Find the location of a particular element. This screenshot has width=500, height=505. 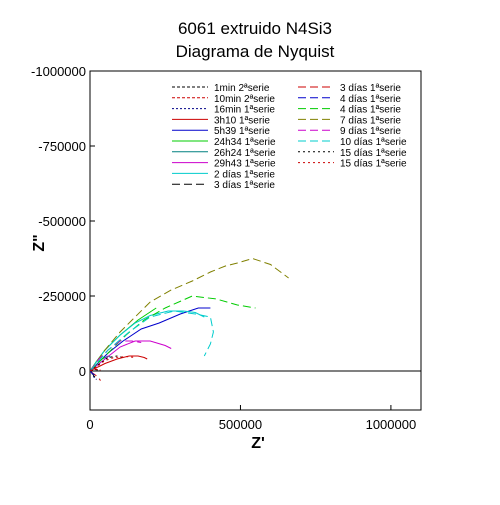

y-tick-label: -500000 is located at coordinates (62, 221).